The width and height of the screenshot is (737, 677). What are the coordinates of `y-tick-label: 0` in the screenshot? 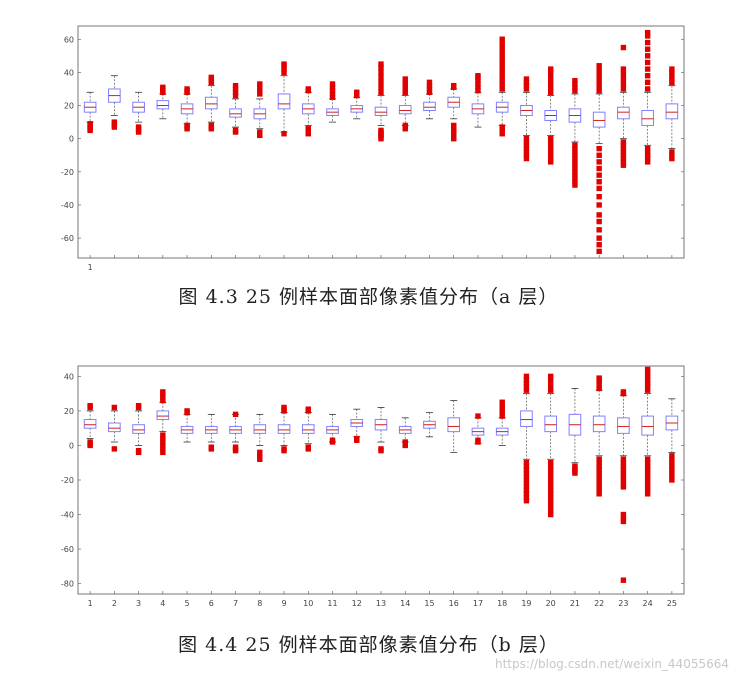 It's located at (71, 139).